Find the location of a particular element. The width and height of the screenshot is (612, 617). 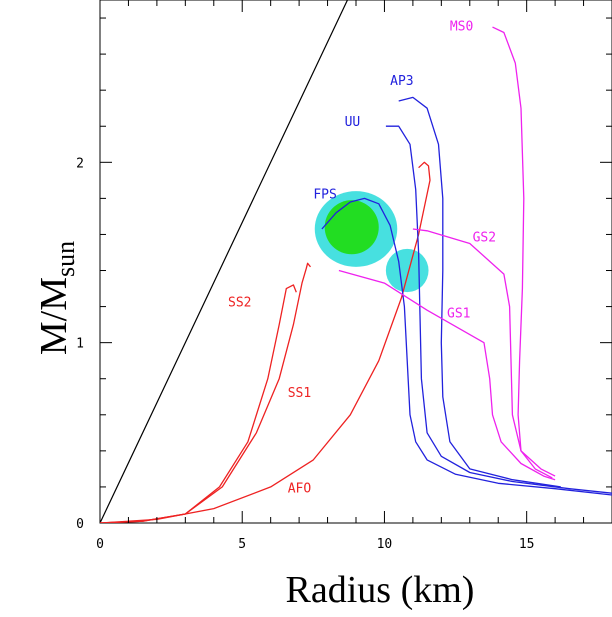

curve-label-gs1: GS1 is located at coordinates (458, 313).